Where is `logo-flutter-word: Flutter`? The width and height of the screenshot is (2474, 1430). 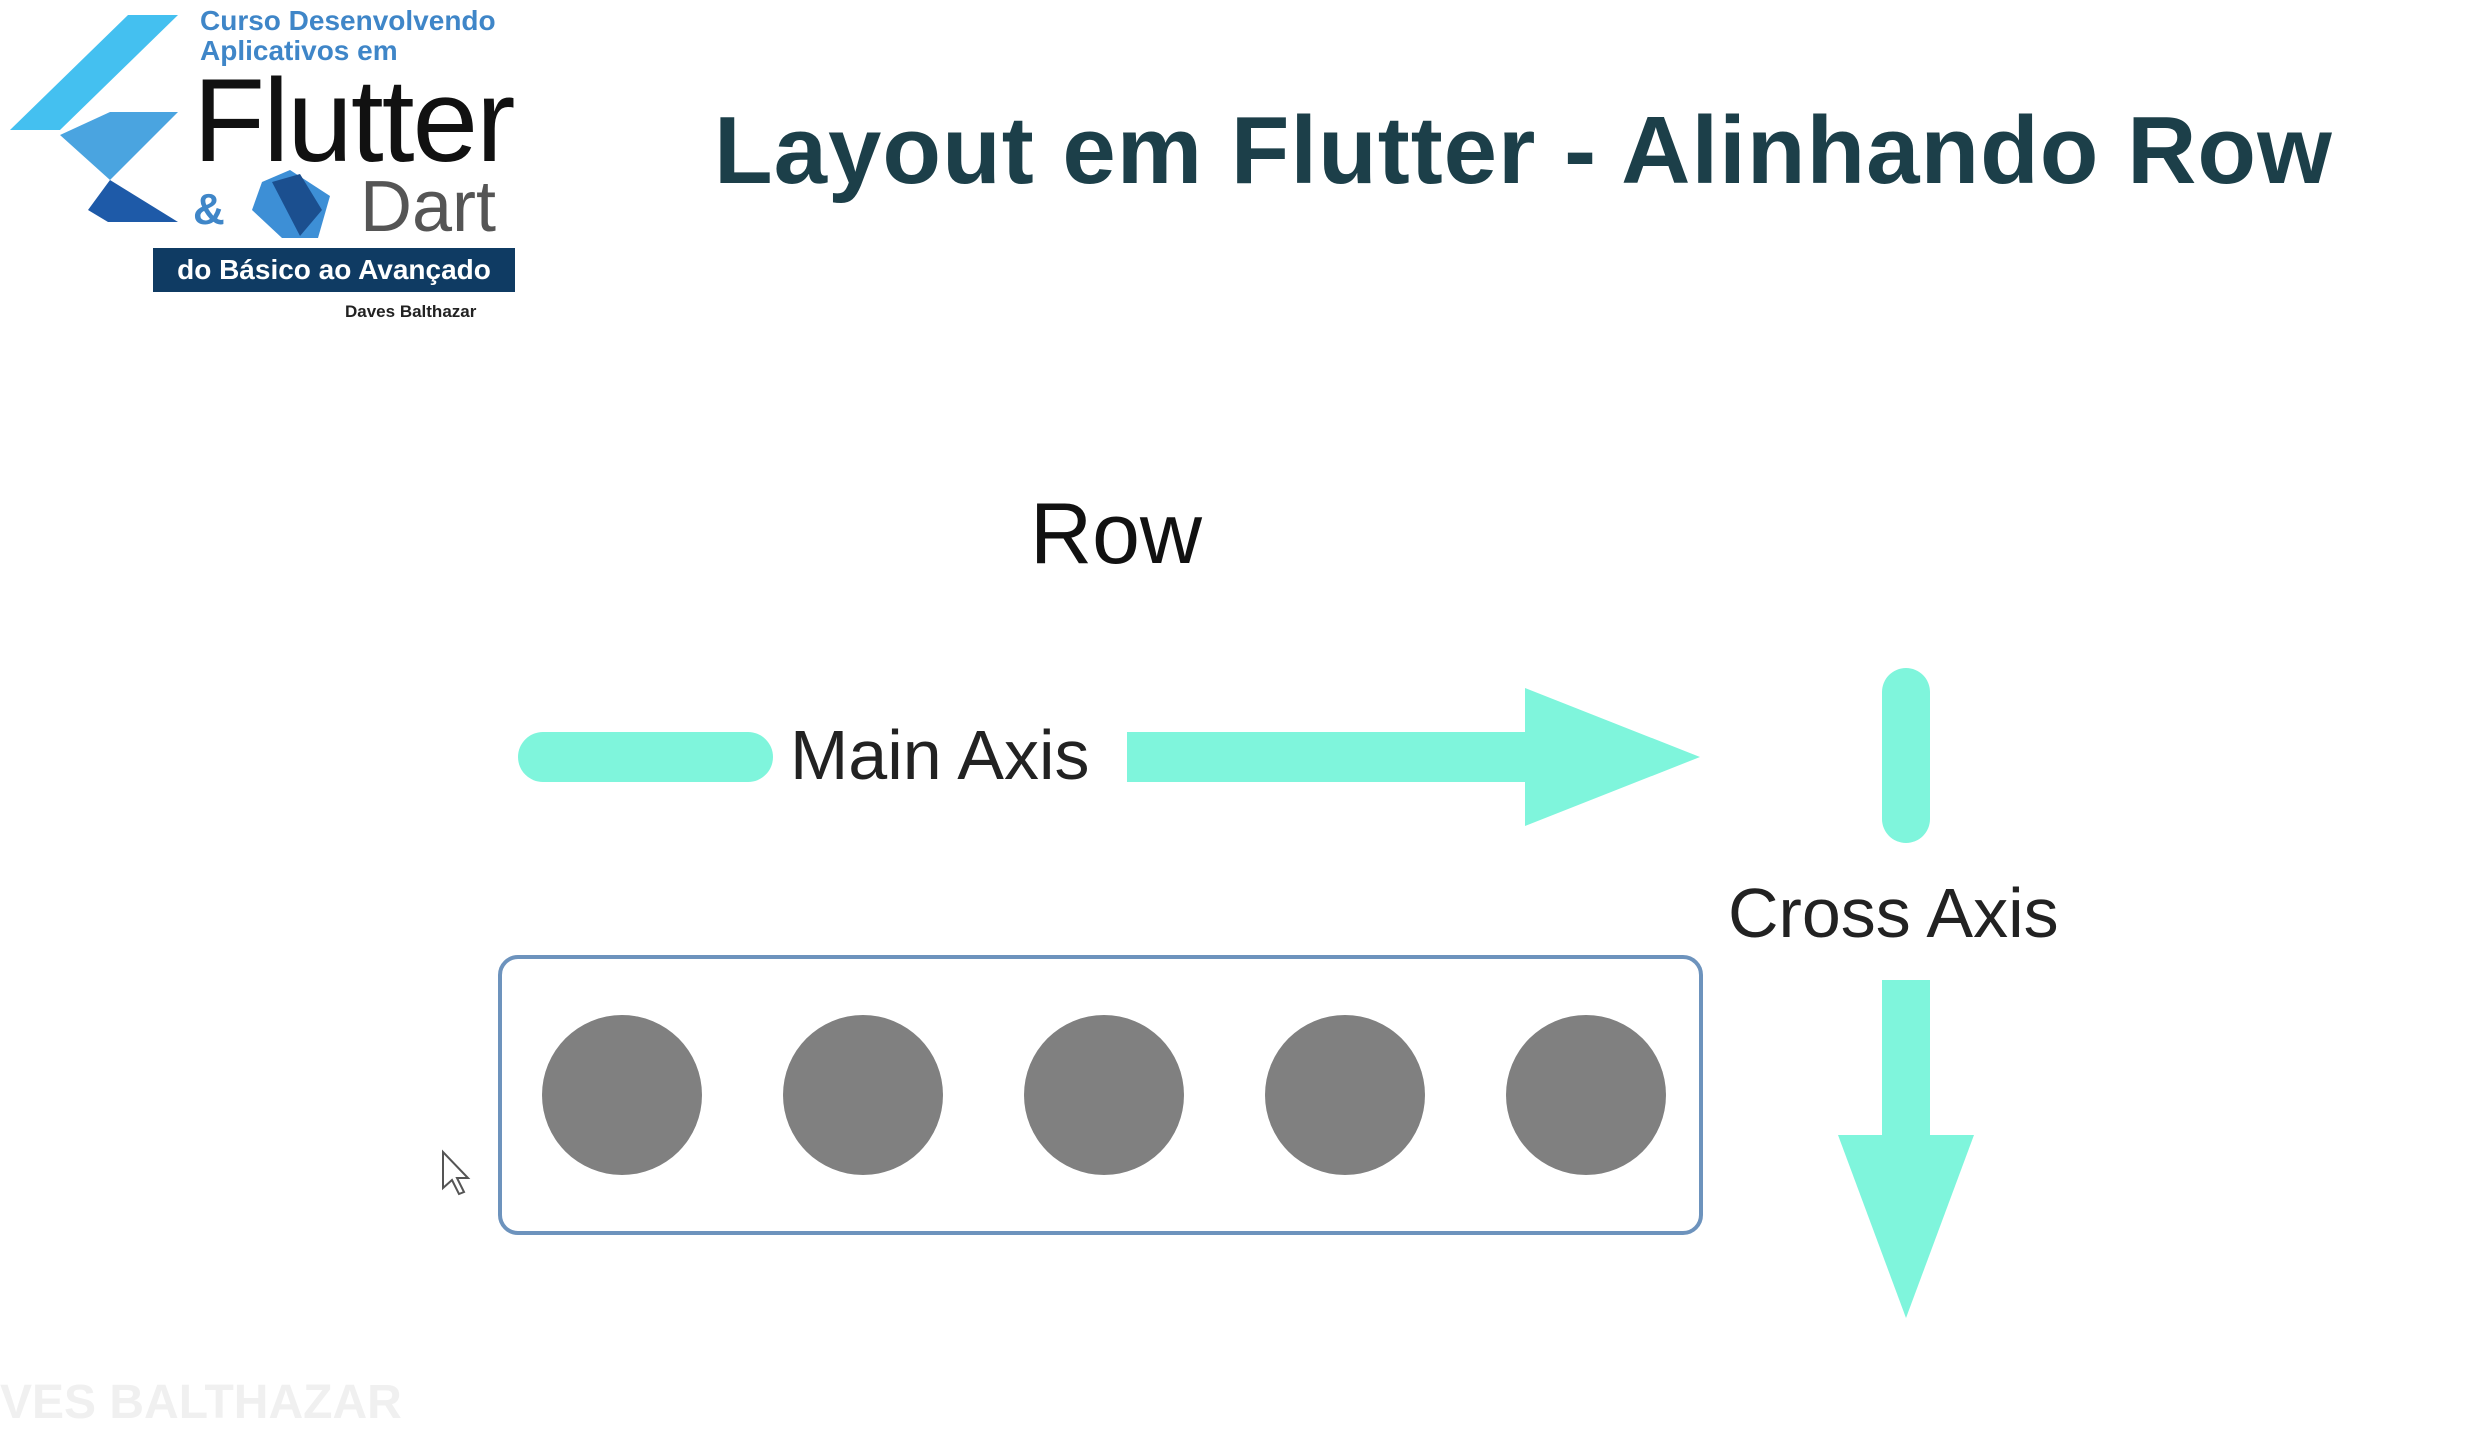
logo-flutter-word: Flutter is located at coordinates (354, 121).